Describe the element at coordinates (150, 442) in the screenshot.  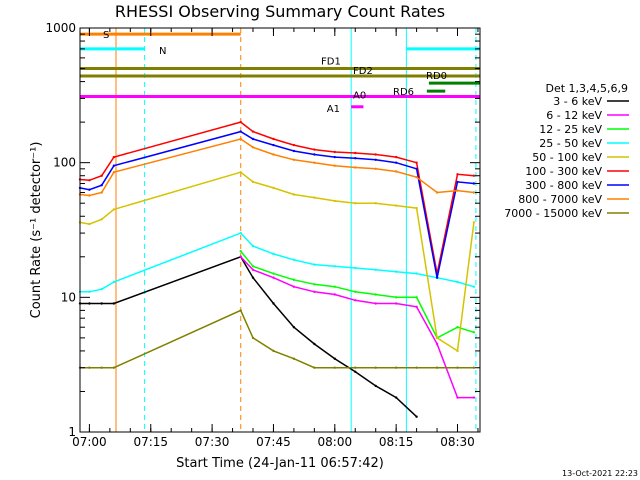
I see `x-tick-label-1: 07:15` at that location.